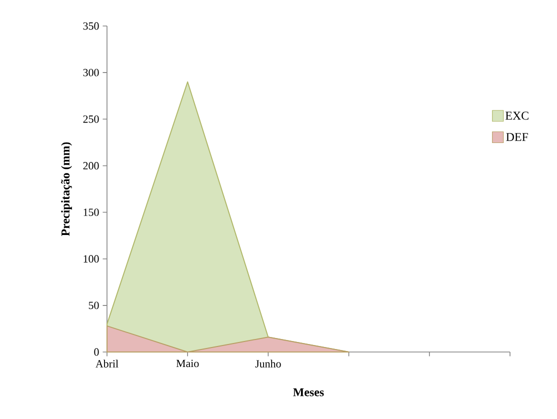 This screenshot has width=557, height=419. Describe the element at coordinates (308, 392) in the screenshot. I see `x-axis-title: Meses` at that location.